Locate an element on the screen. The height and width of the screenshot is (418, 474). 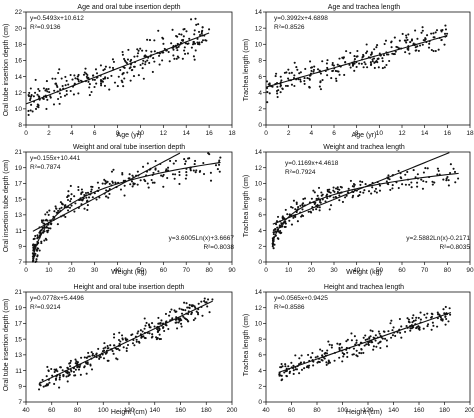
x-axis-label: Height (cm) is located at coordinates (364, 412).